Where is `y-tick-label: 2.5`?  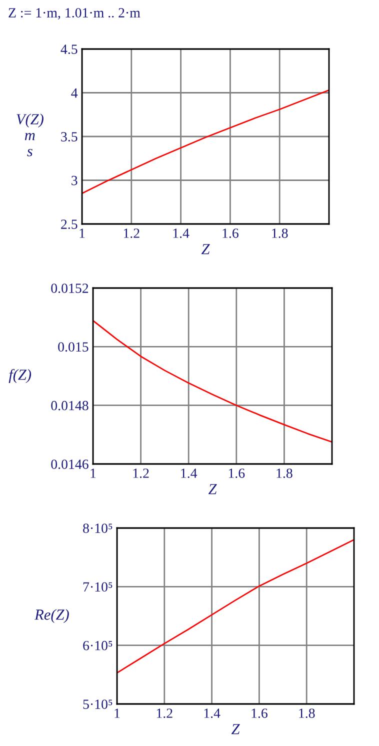
y-tick-label: 2.5 is located at coordinates (69, 225).